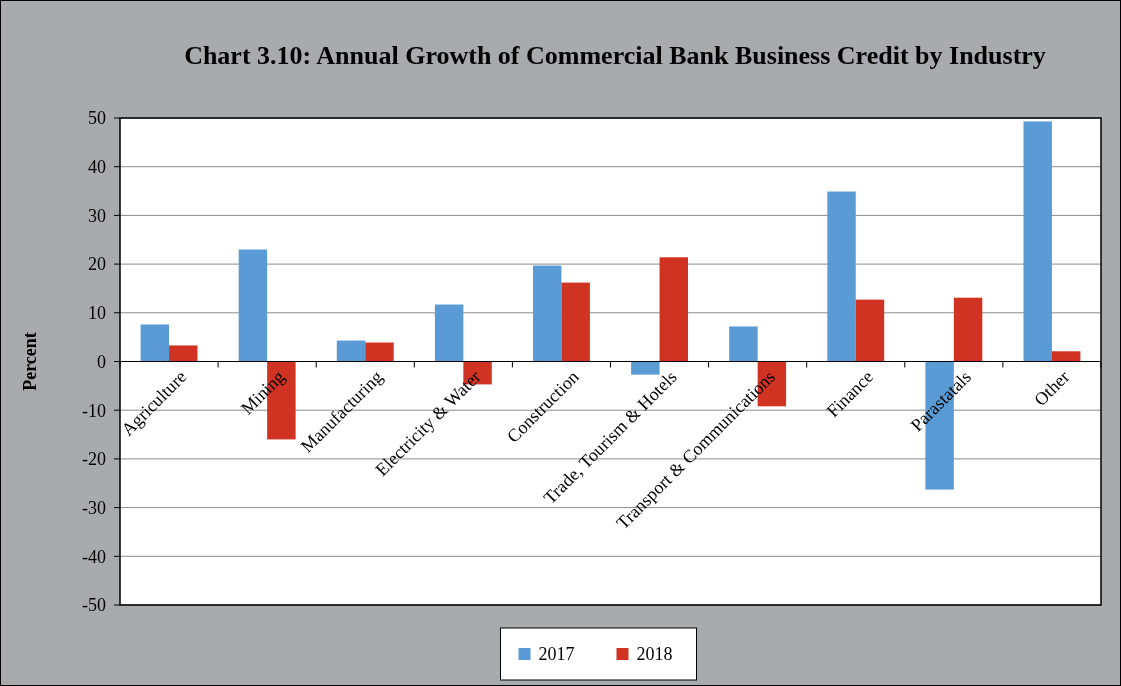 The image size is (1121, 686). What do you see at coordinates (615, 55) in the screenshot?
I see `chart-title: Chart 3.10: Annual Growth of Commercial Bank Business Credit by Industry` at bounding box center [615, 55].